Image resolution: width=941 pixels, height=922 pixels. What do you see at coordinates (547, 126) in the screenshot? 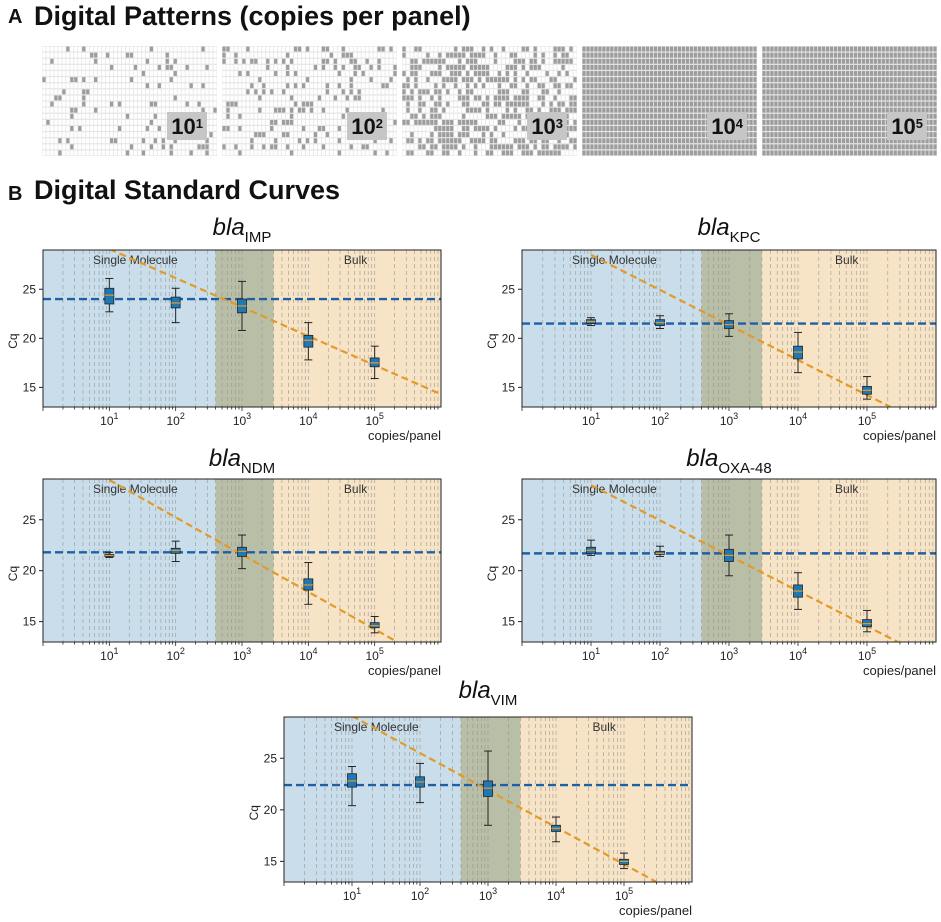
I see `pattern-copy-label: 103` at bounding box center [547, 126].